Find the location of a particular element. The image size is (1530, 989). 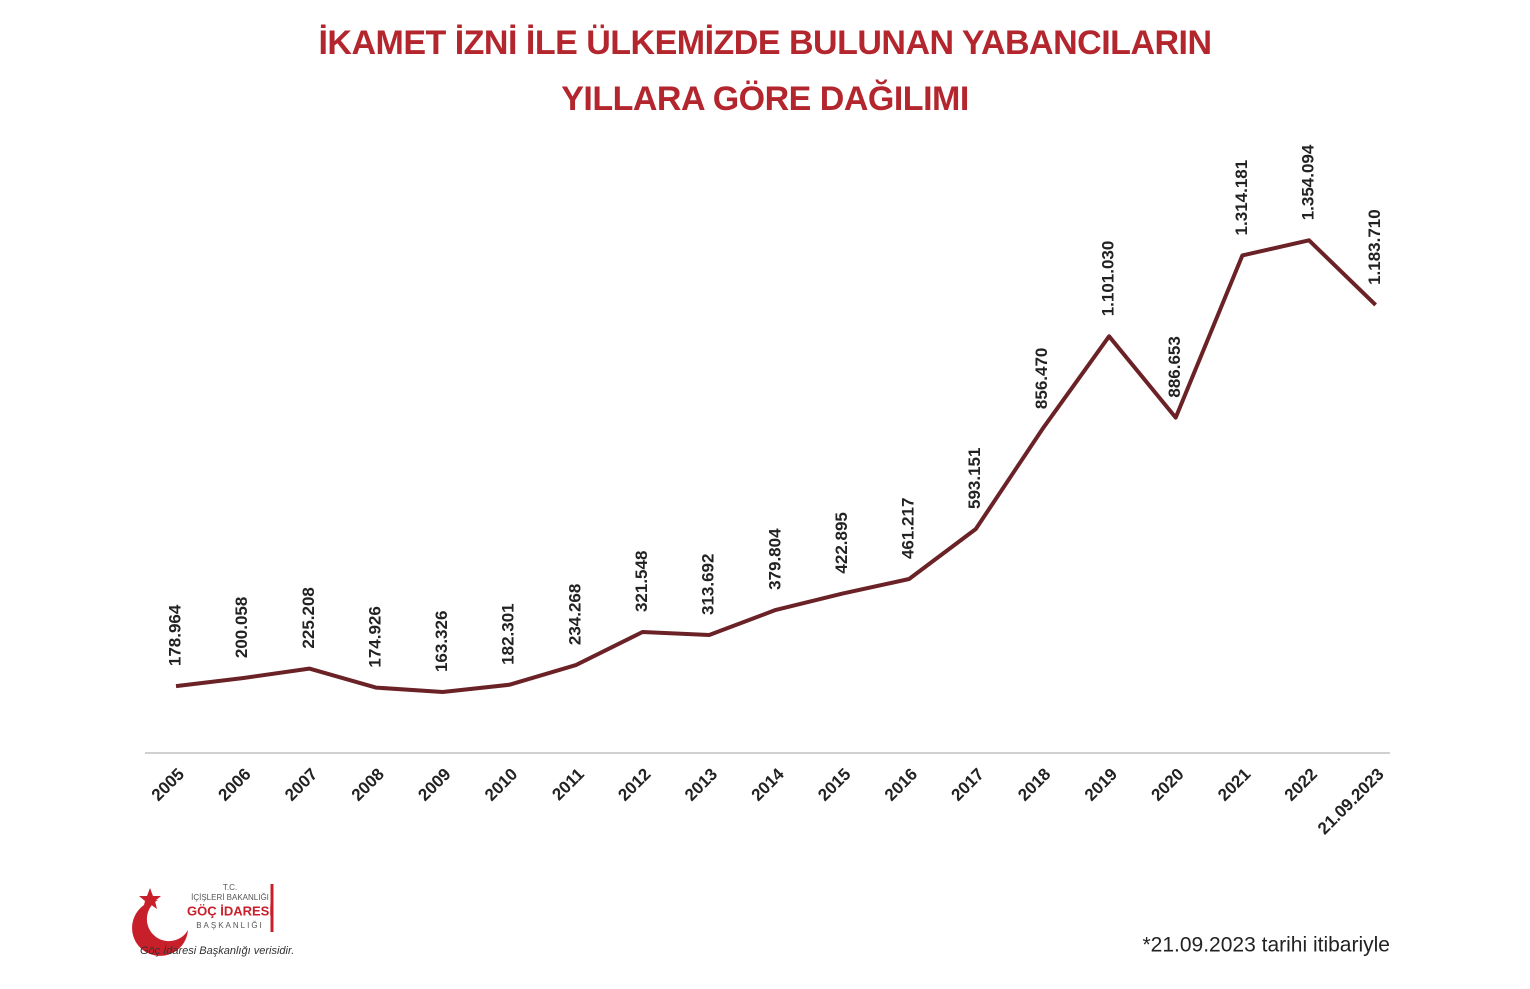

data-label: 163.326 is located at coordinates (441, 641).